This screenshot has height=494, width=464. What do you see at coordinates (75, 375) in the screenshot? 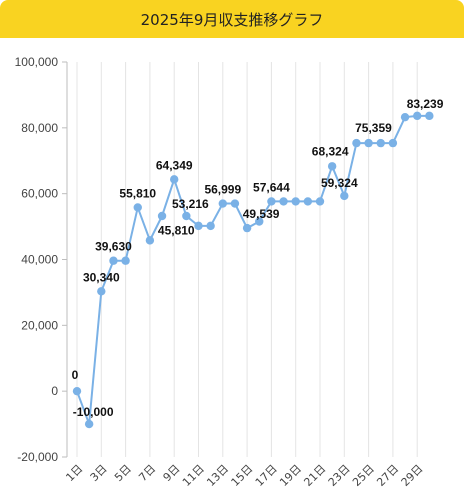
I see `data-label: 0` at bounding box center [75, 375].